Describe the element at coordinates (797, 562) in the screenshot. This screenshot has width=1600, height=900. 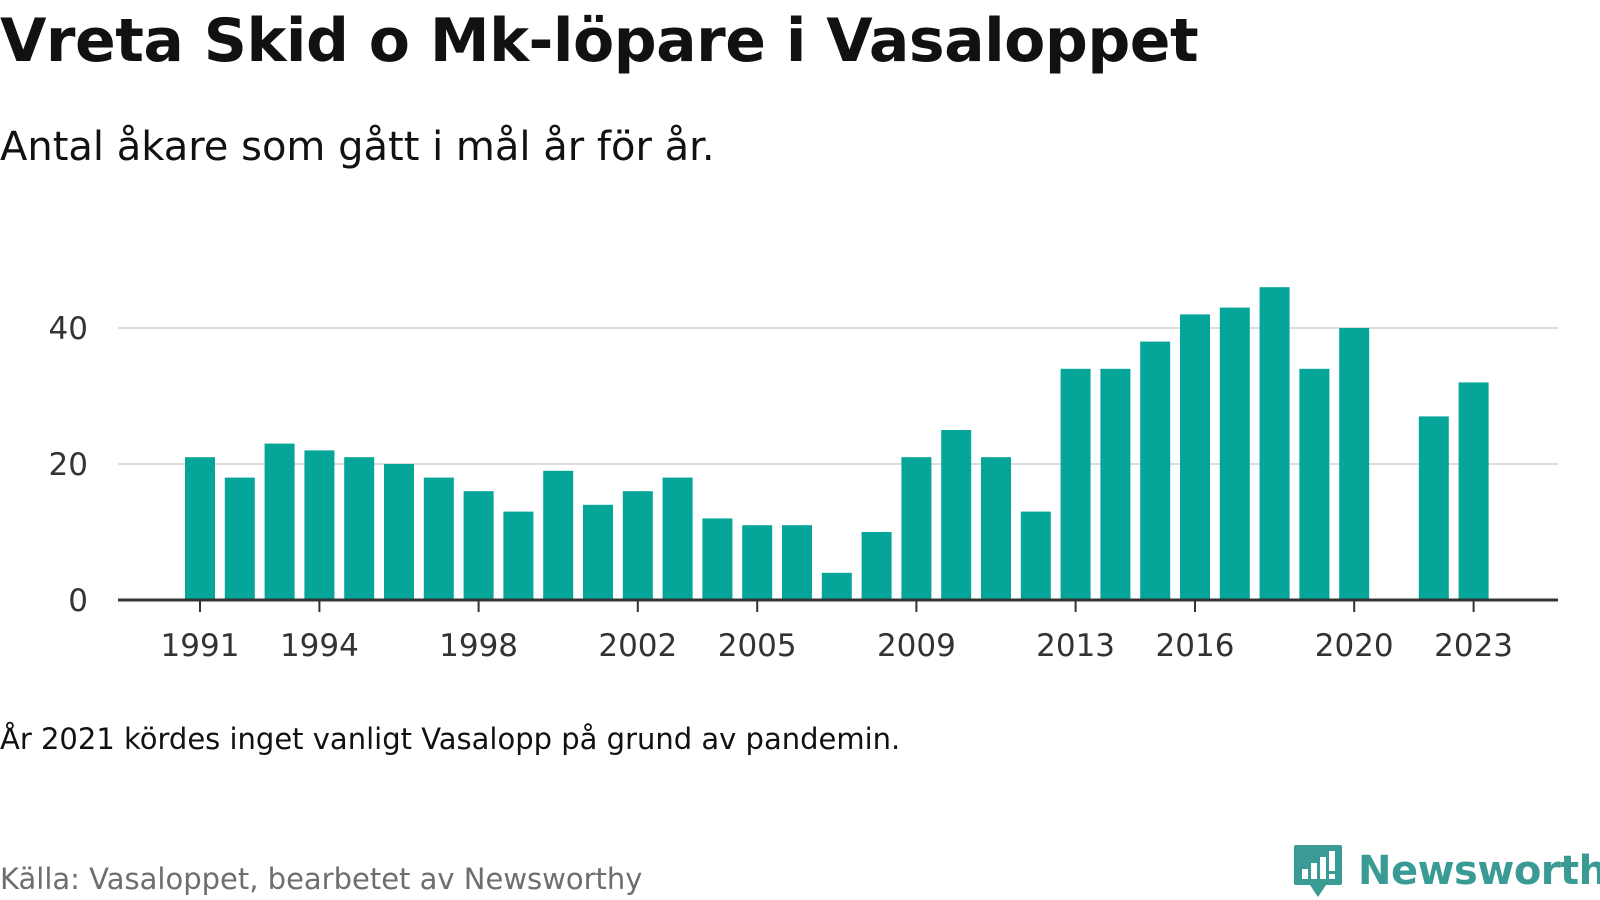
I see `bar-2006` at that location.